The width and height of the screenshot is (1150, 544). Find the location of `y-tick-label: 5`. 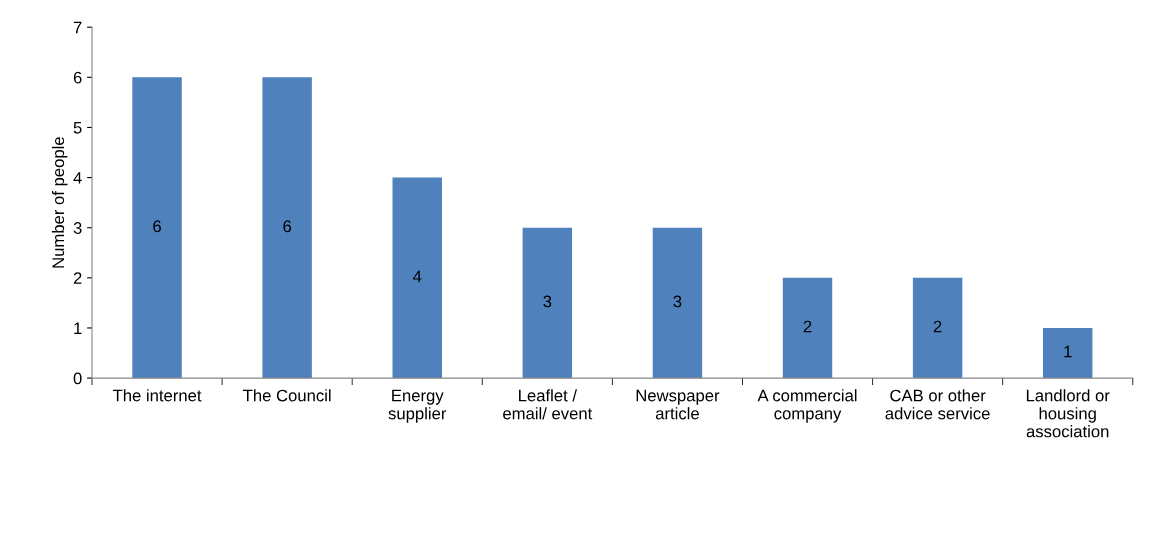

y-tick-label: 5 is located at coordinates (77, 128).